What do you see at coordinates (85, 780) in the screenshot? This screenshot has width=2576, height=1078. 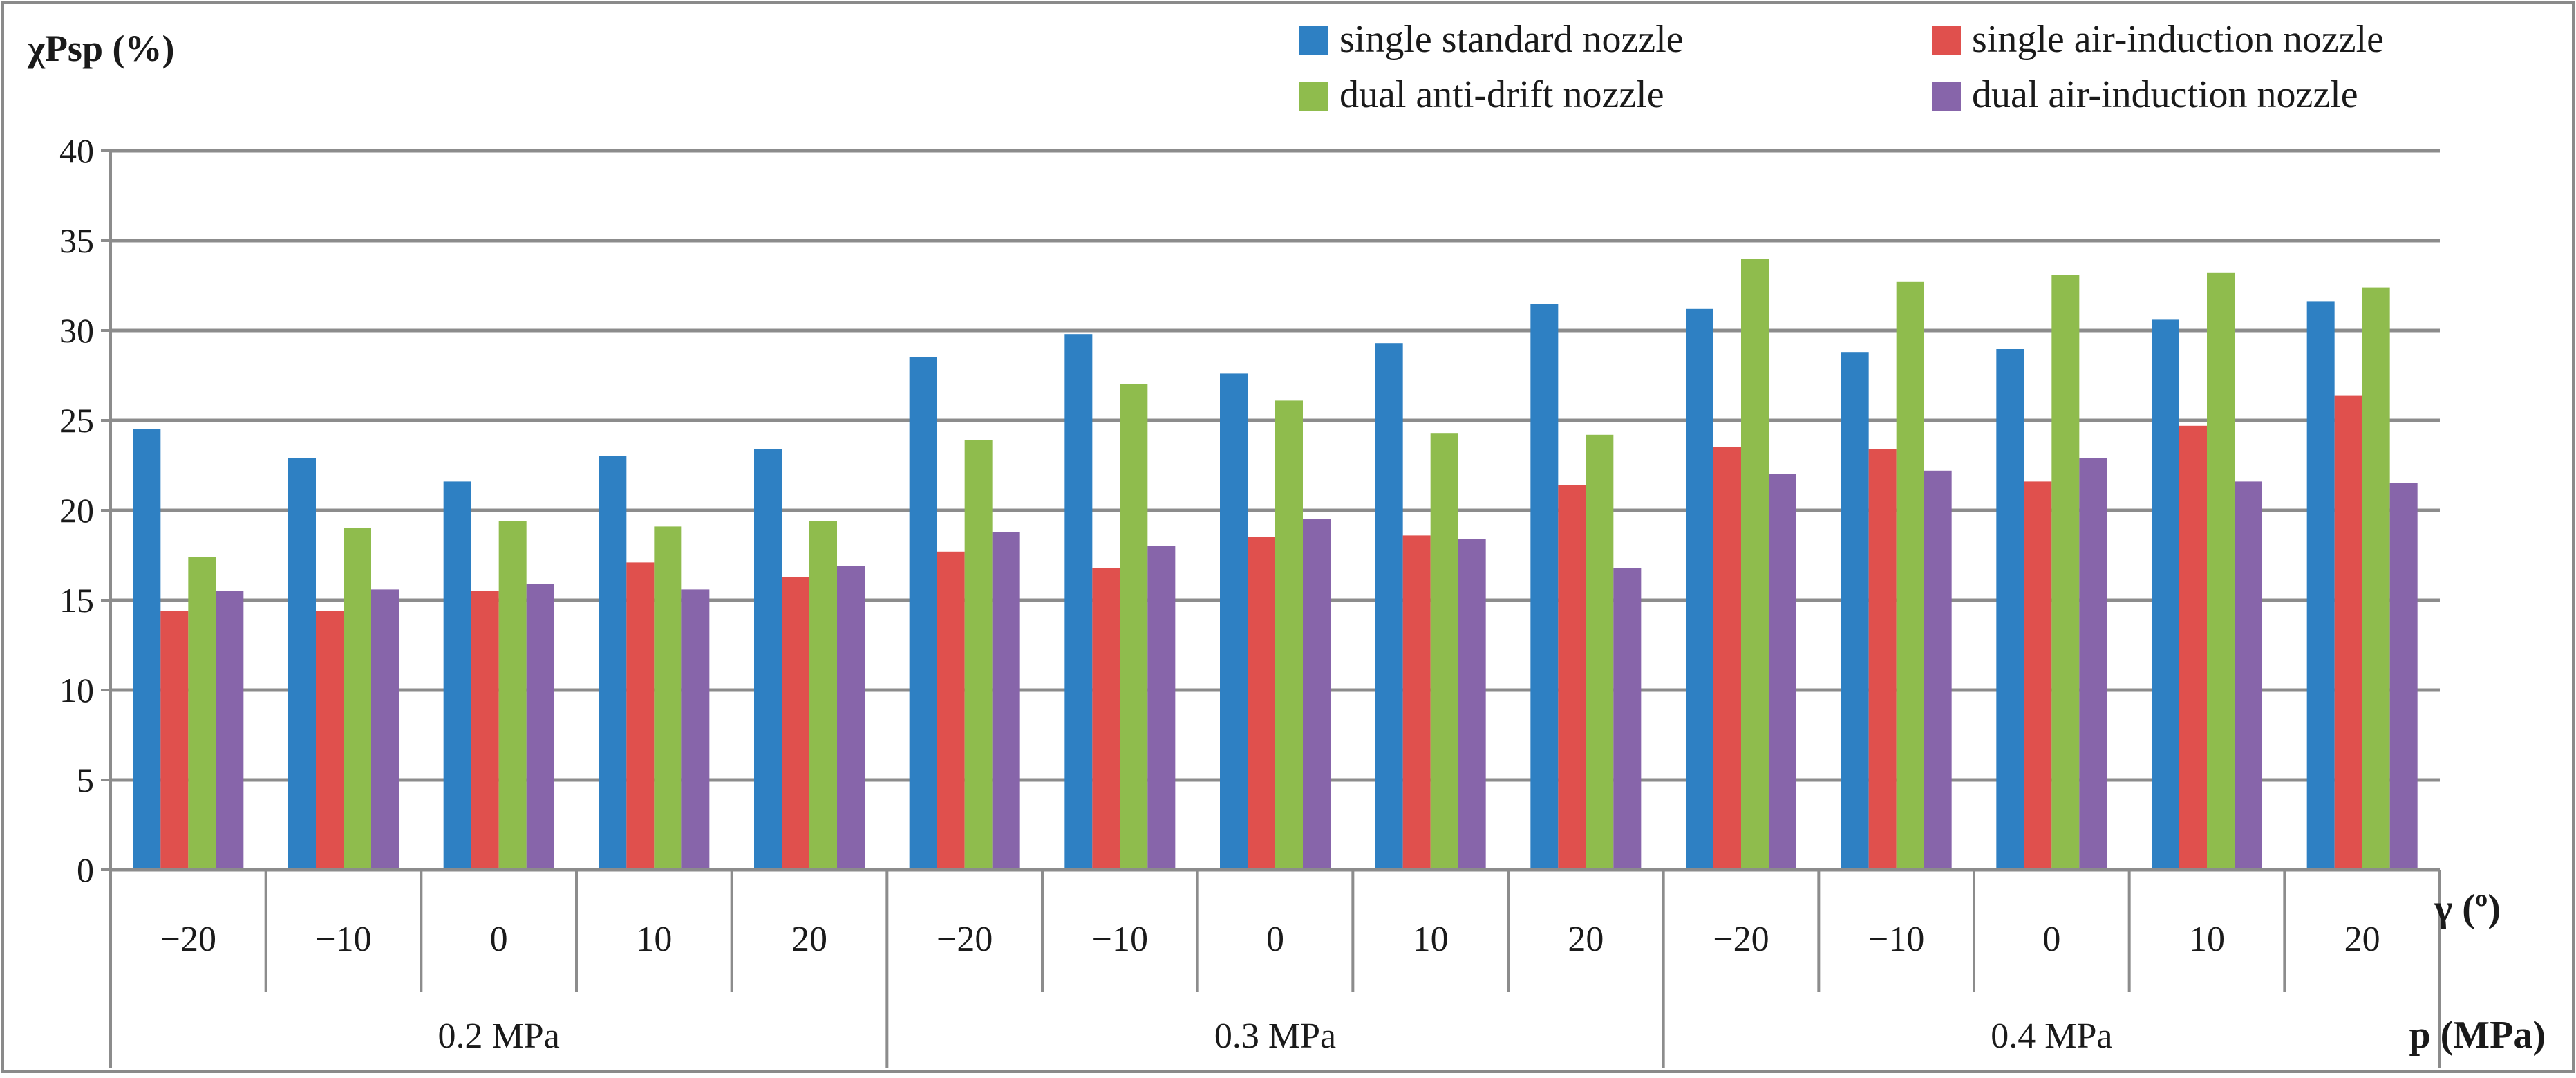 I see `y-tick-label: 5` at bounding box center [85, 780].